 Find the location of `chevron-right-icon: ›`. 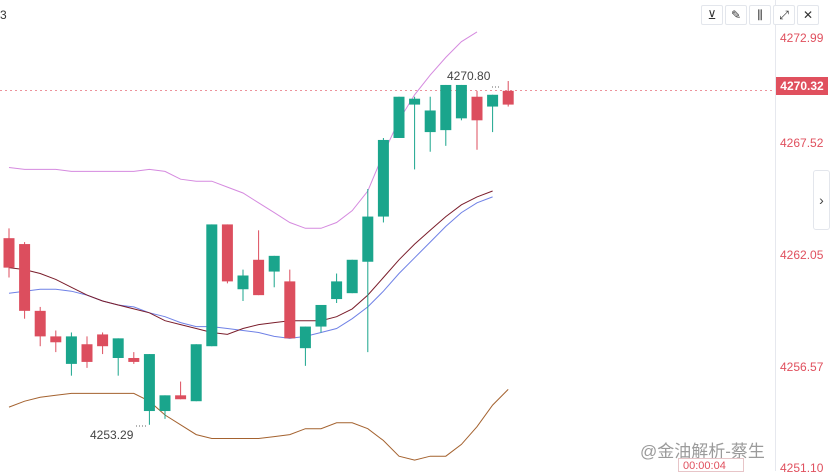

chevron-right-icon: › is located at coordinates (821, 200).